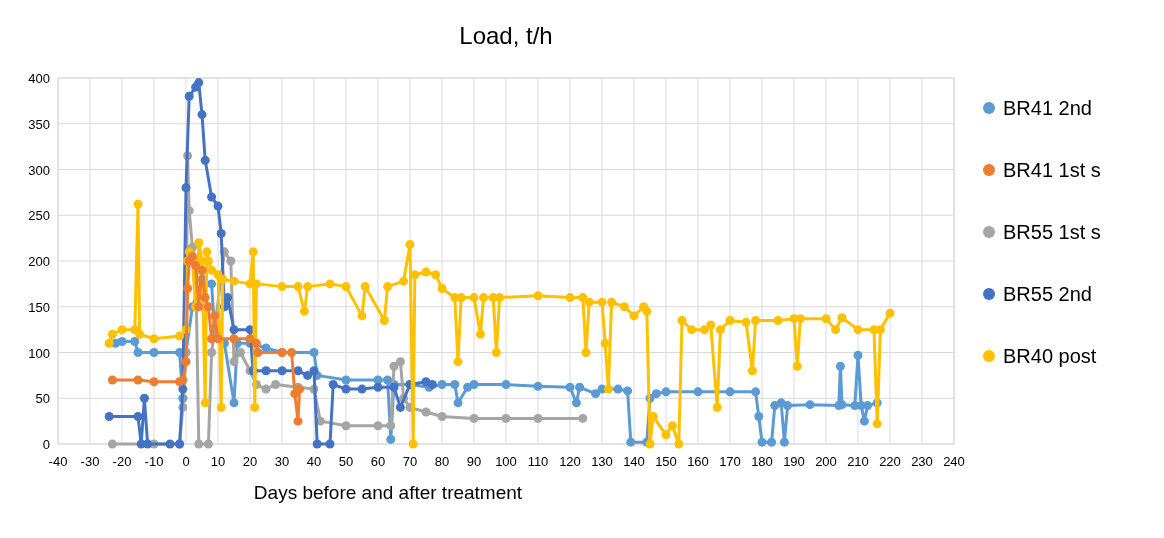  Describe the element at coordinates (954, 461) in the screenshot. I see `x-tick-label: 240` at that location.